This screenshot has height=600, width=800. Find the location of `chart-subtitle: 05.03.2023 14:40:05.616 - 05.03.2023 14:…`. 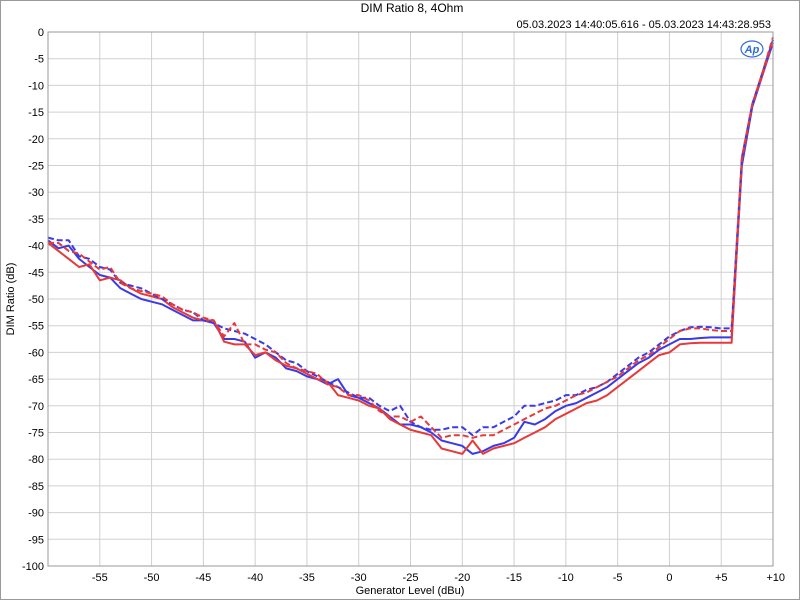

chart-subtitle: 05.03.2023 14:40:05.616 - 05.03.2023 14:… is located at coordinates (644, 25).